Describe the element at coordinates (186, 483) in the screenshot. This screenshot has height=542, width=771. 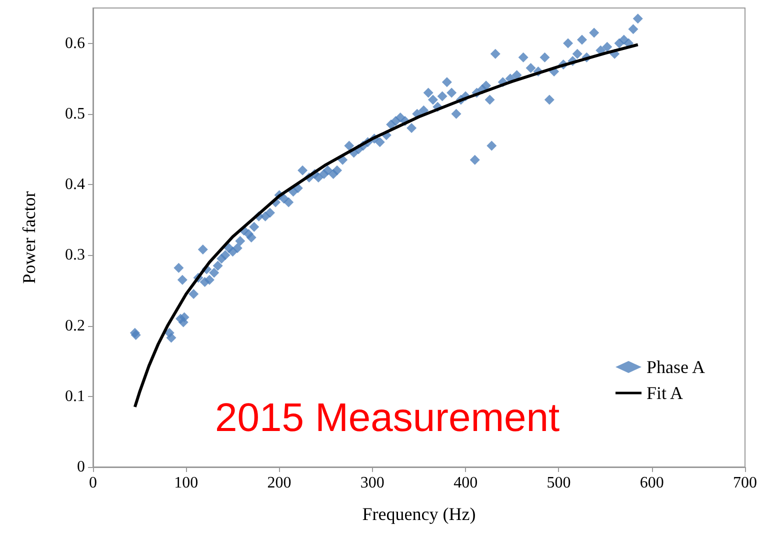
I see `x-tick-label: 100` at that location.